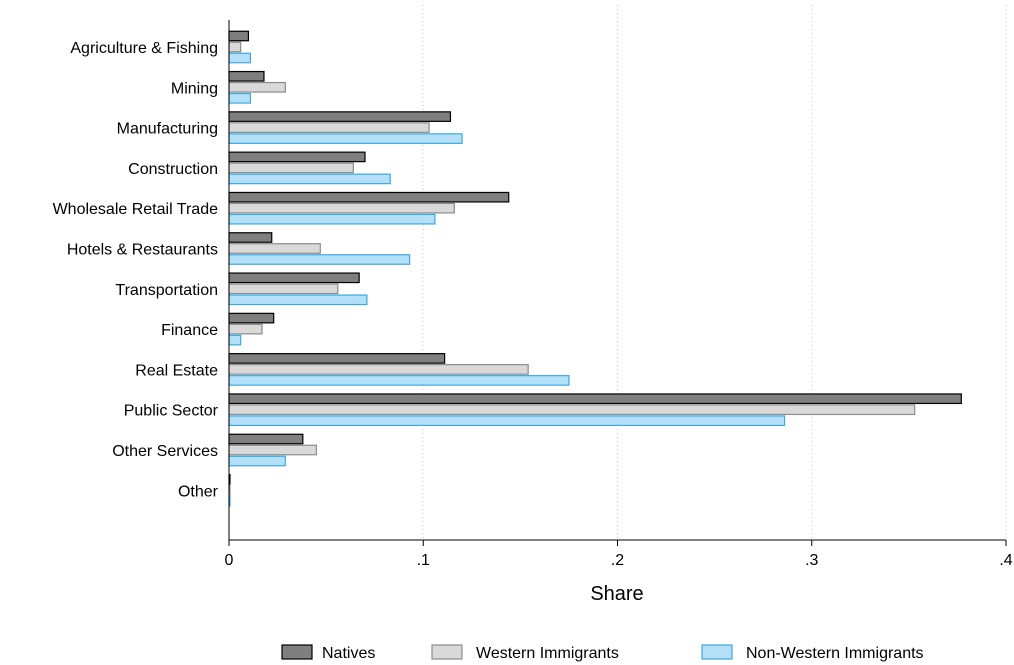 The height and width of the screenshot is (665, 1014). Describe the element at coordinates (348, 653) in the screenshot. I see `legend-label: Natives` at that location.